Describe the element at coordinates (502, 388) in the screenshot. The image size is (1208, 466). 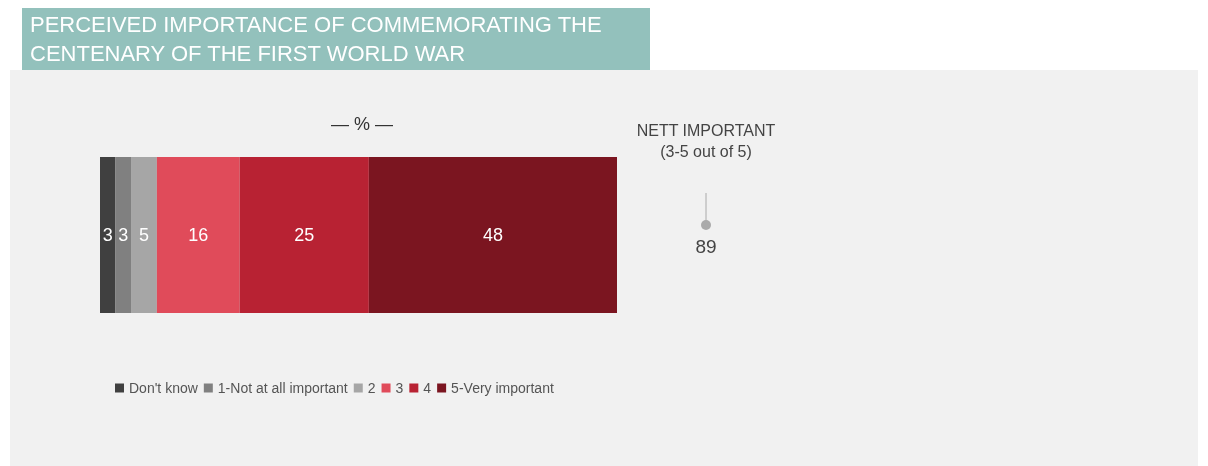
I see `legend-label: 5-Very important` at that location.